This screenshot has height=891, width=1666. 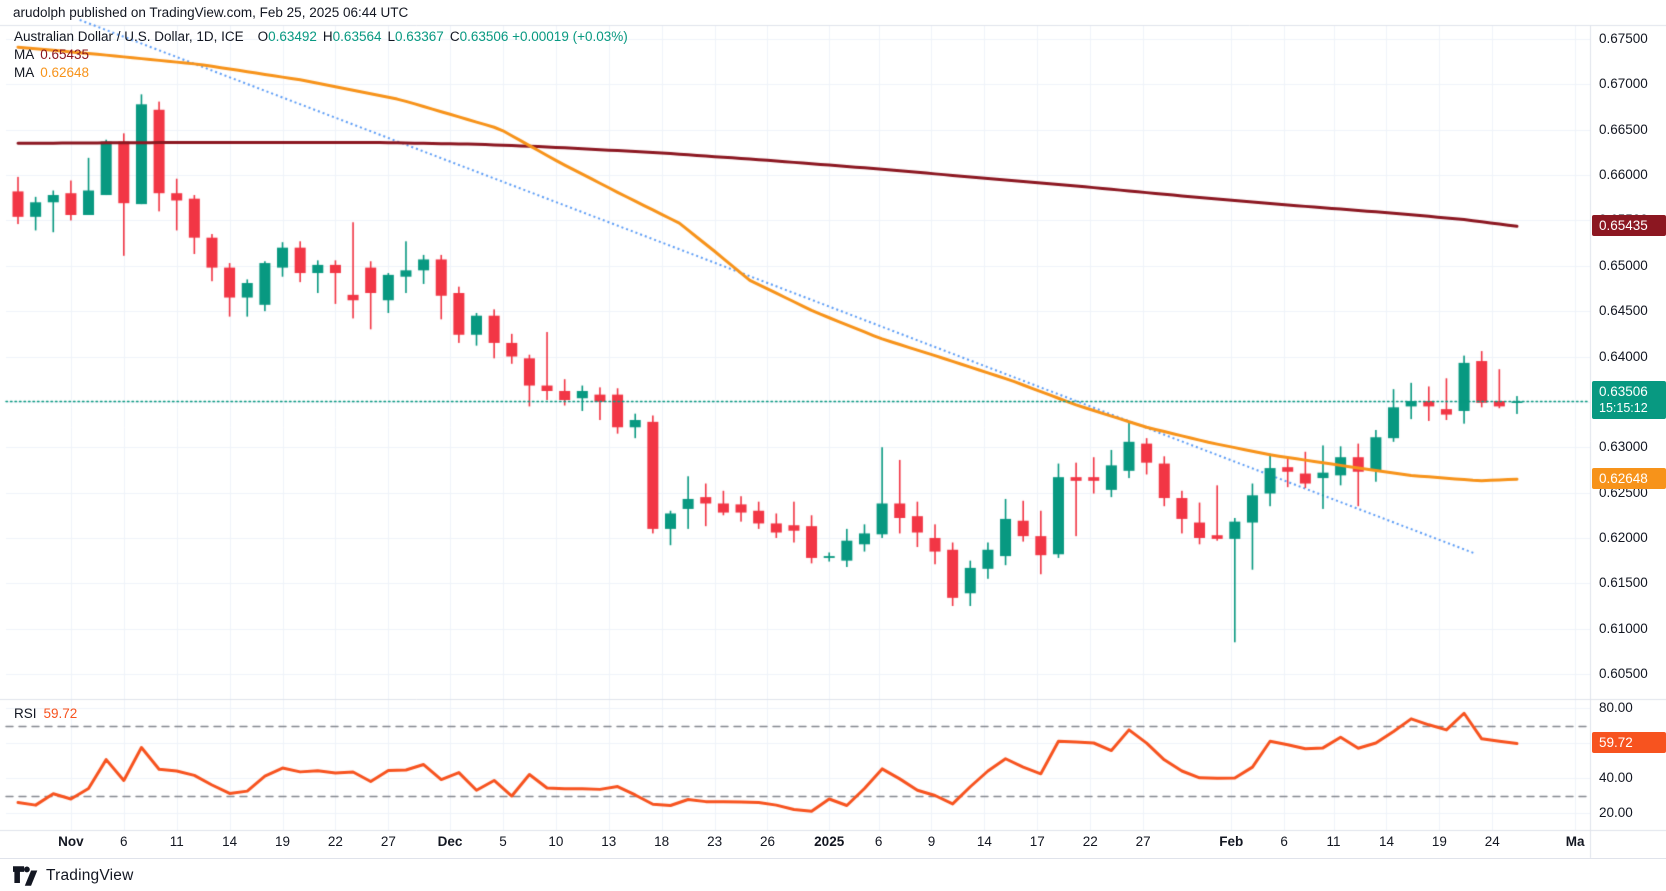 What do you see at coordinates (391, 36) in the screenshot?
I see `low-label: L` at bounding box center [391, 36].